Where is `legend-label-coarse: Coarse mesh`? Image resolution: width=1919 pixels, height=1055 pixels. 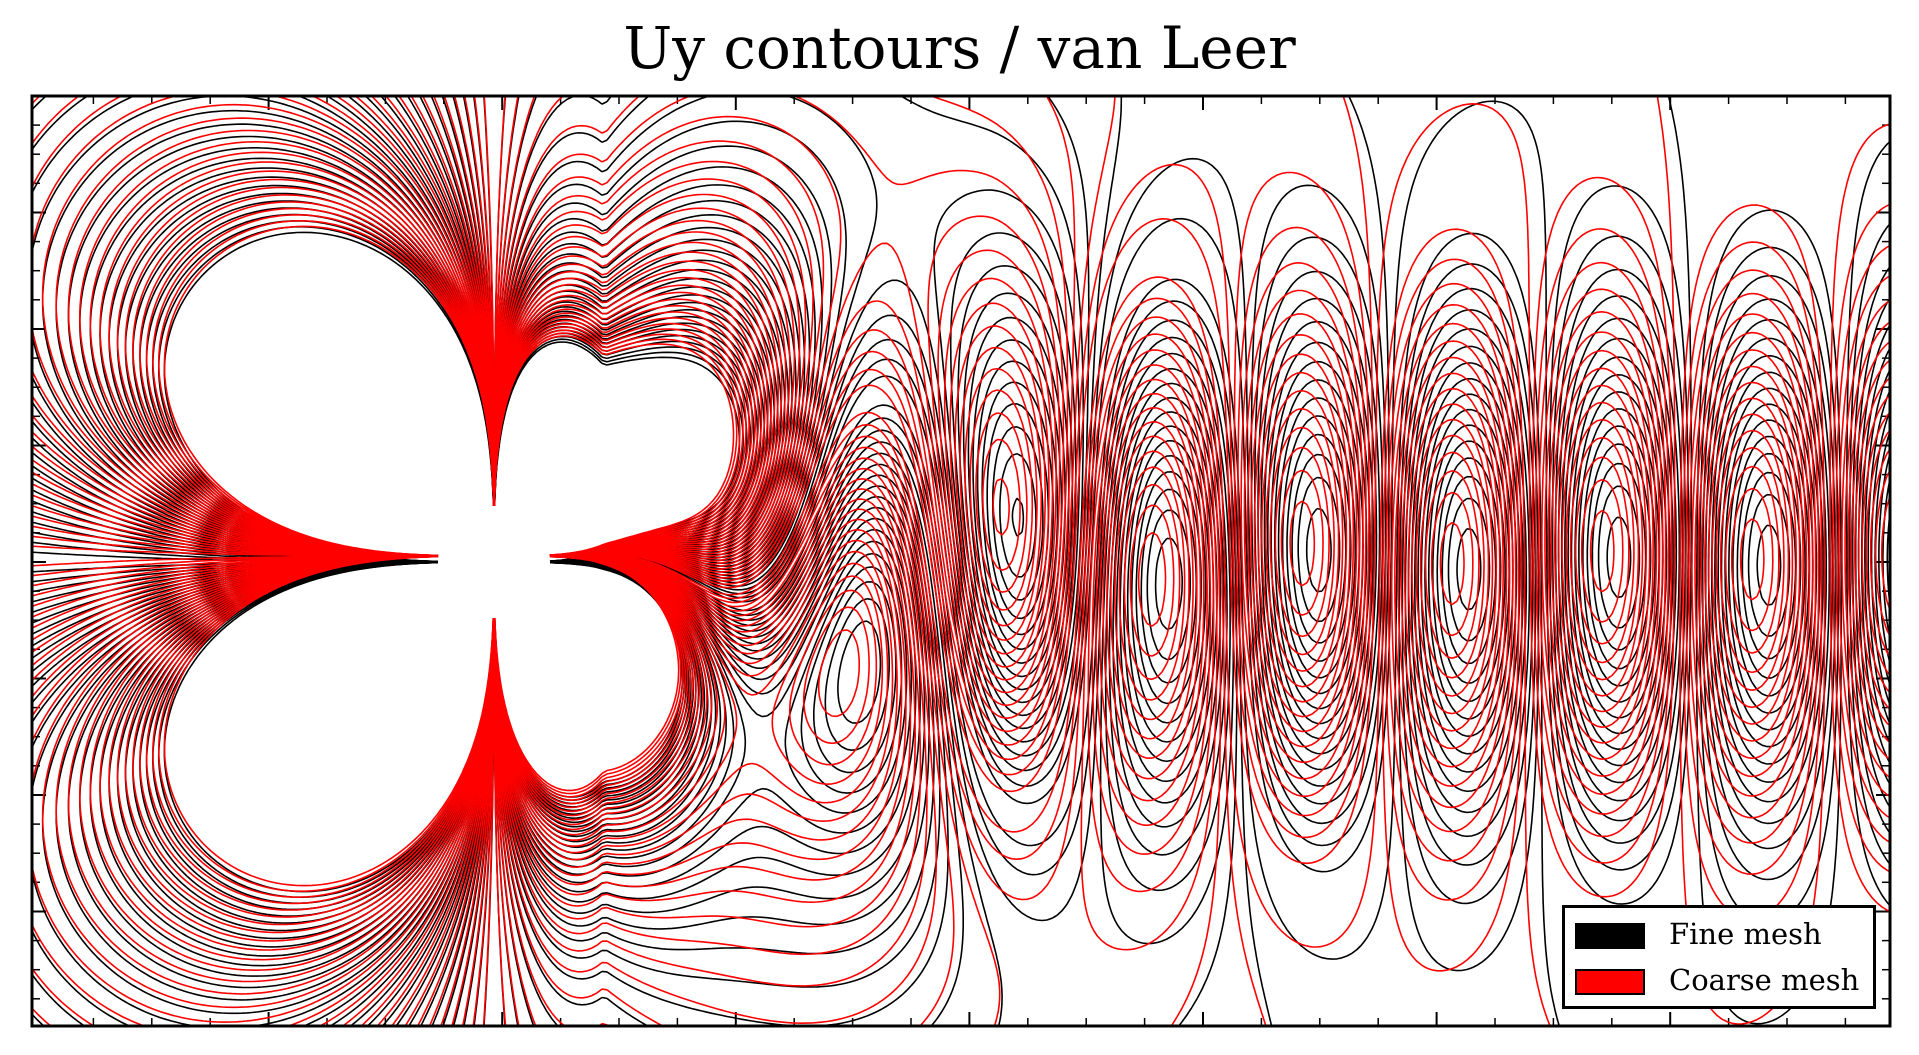
legend-label-coarse: Coarse mesh is located at coordinates (1764, 980).